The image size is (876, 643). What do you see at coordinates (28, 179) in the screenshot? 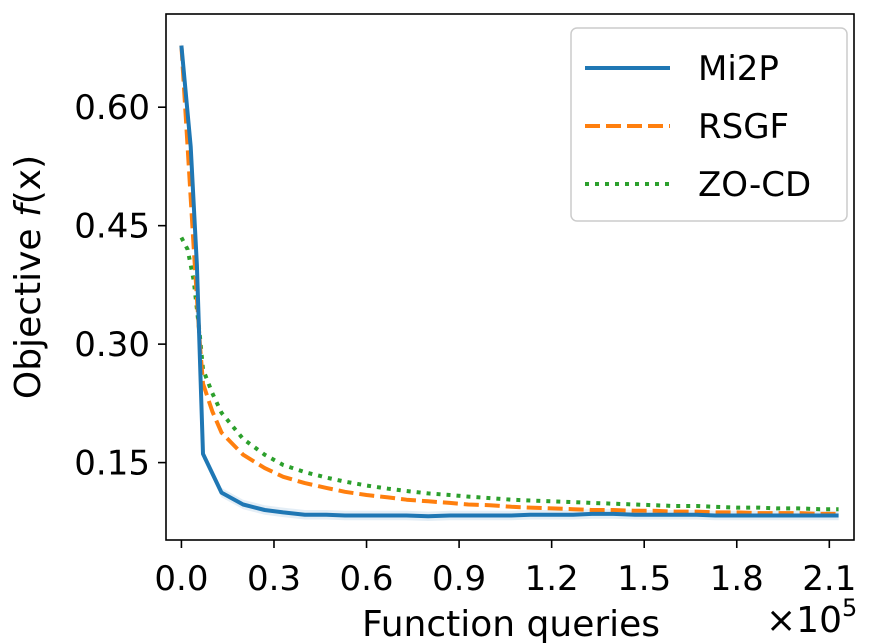
I see `y-axis-label-arg: (x)` at bounding box center [28, 179].